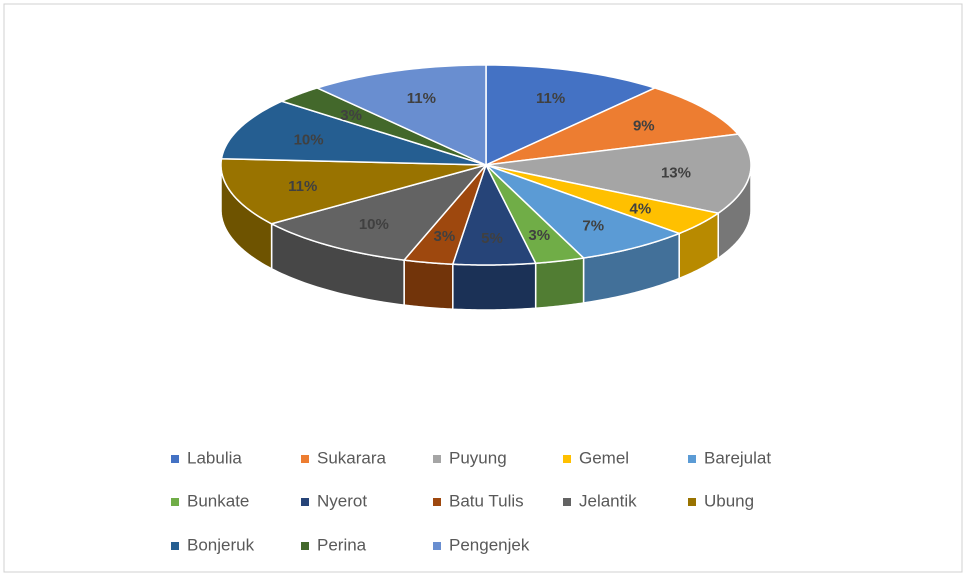 Image resolution: width=968 pixels, height=578 pixels. What do you see at coordinates (478, 457) in the screenshot?
I see `legend-label: Puyung` at bounding box center [478, 457].